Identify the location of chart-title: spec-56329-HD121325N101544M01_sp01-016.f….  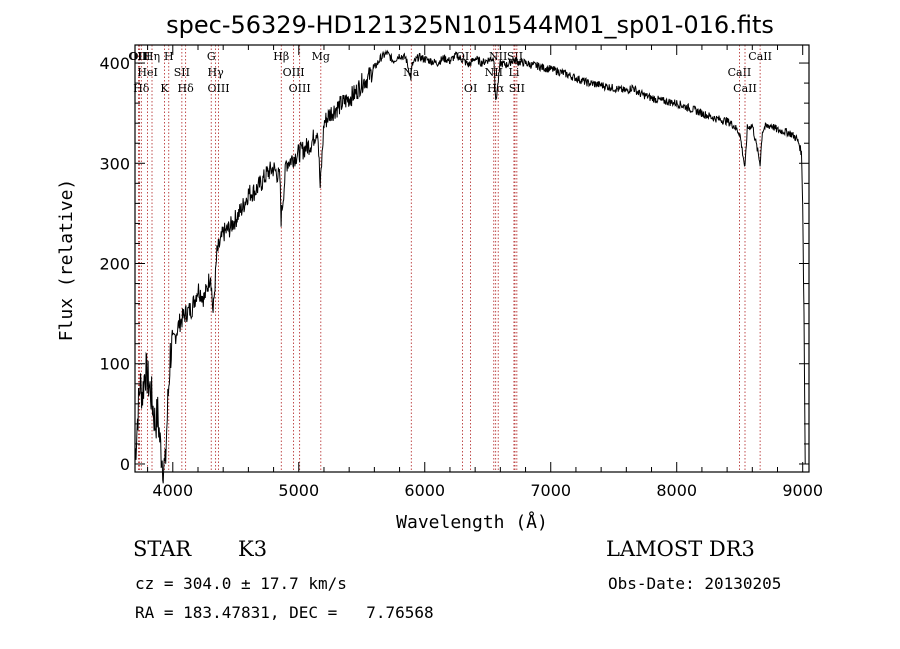
(470, 25).